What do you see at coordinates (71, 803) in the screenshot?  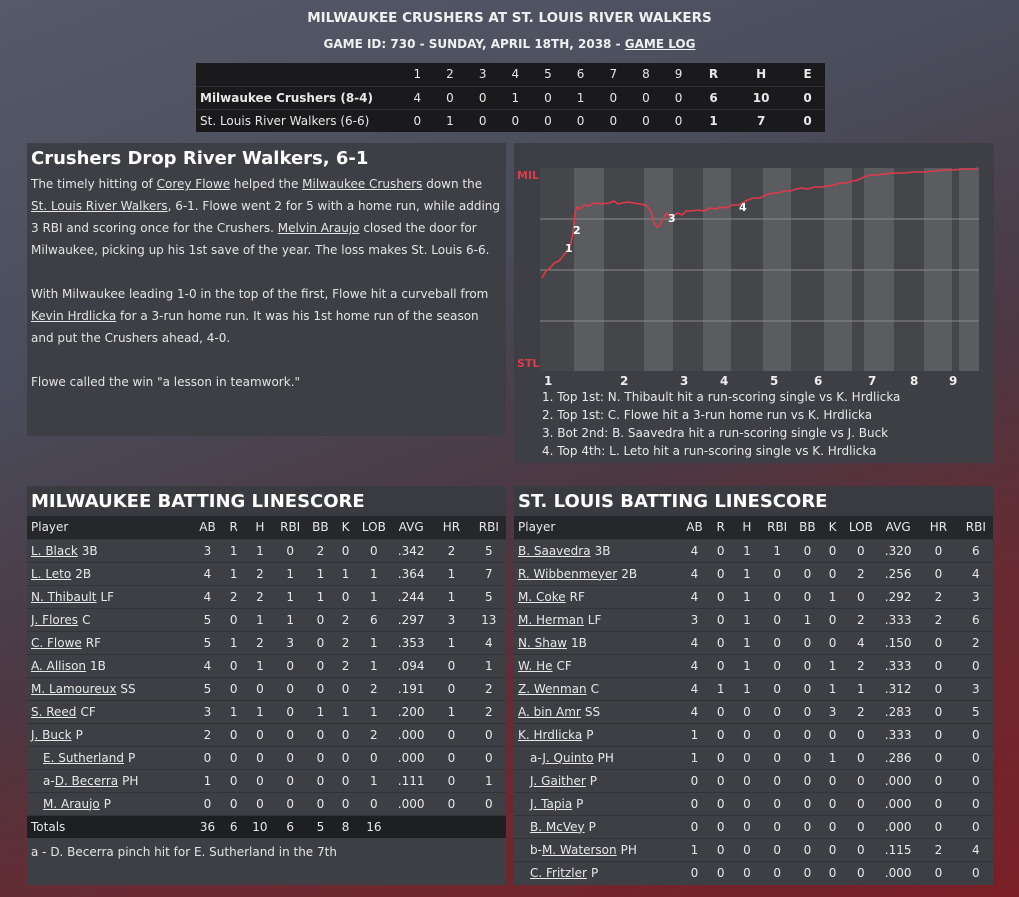 I see `player-link: M. Araujo` at bounding box center [71, 803].